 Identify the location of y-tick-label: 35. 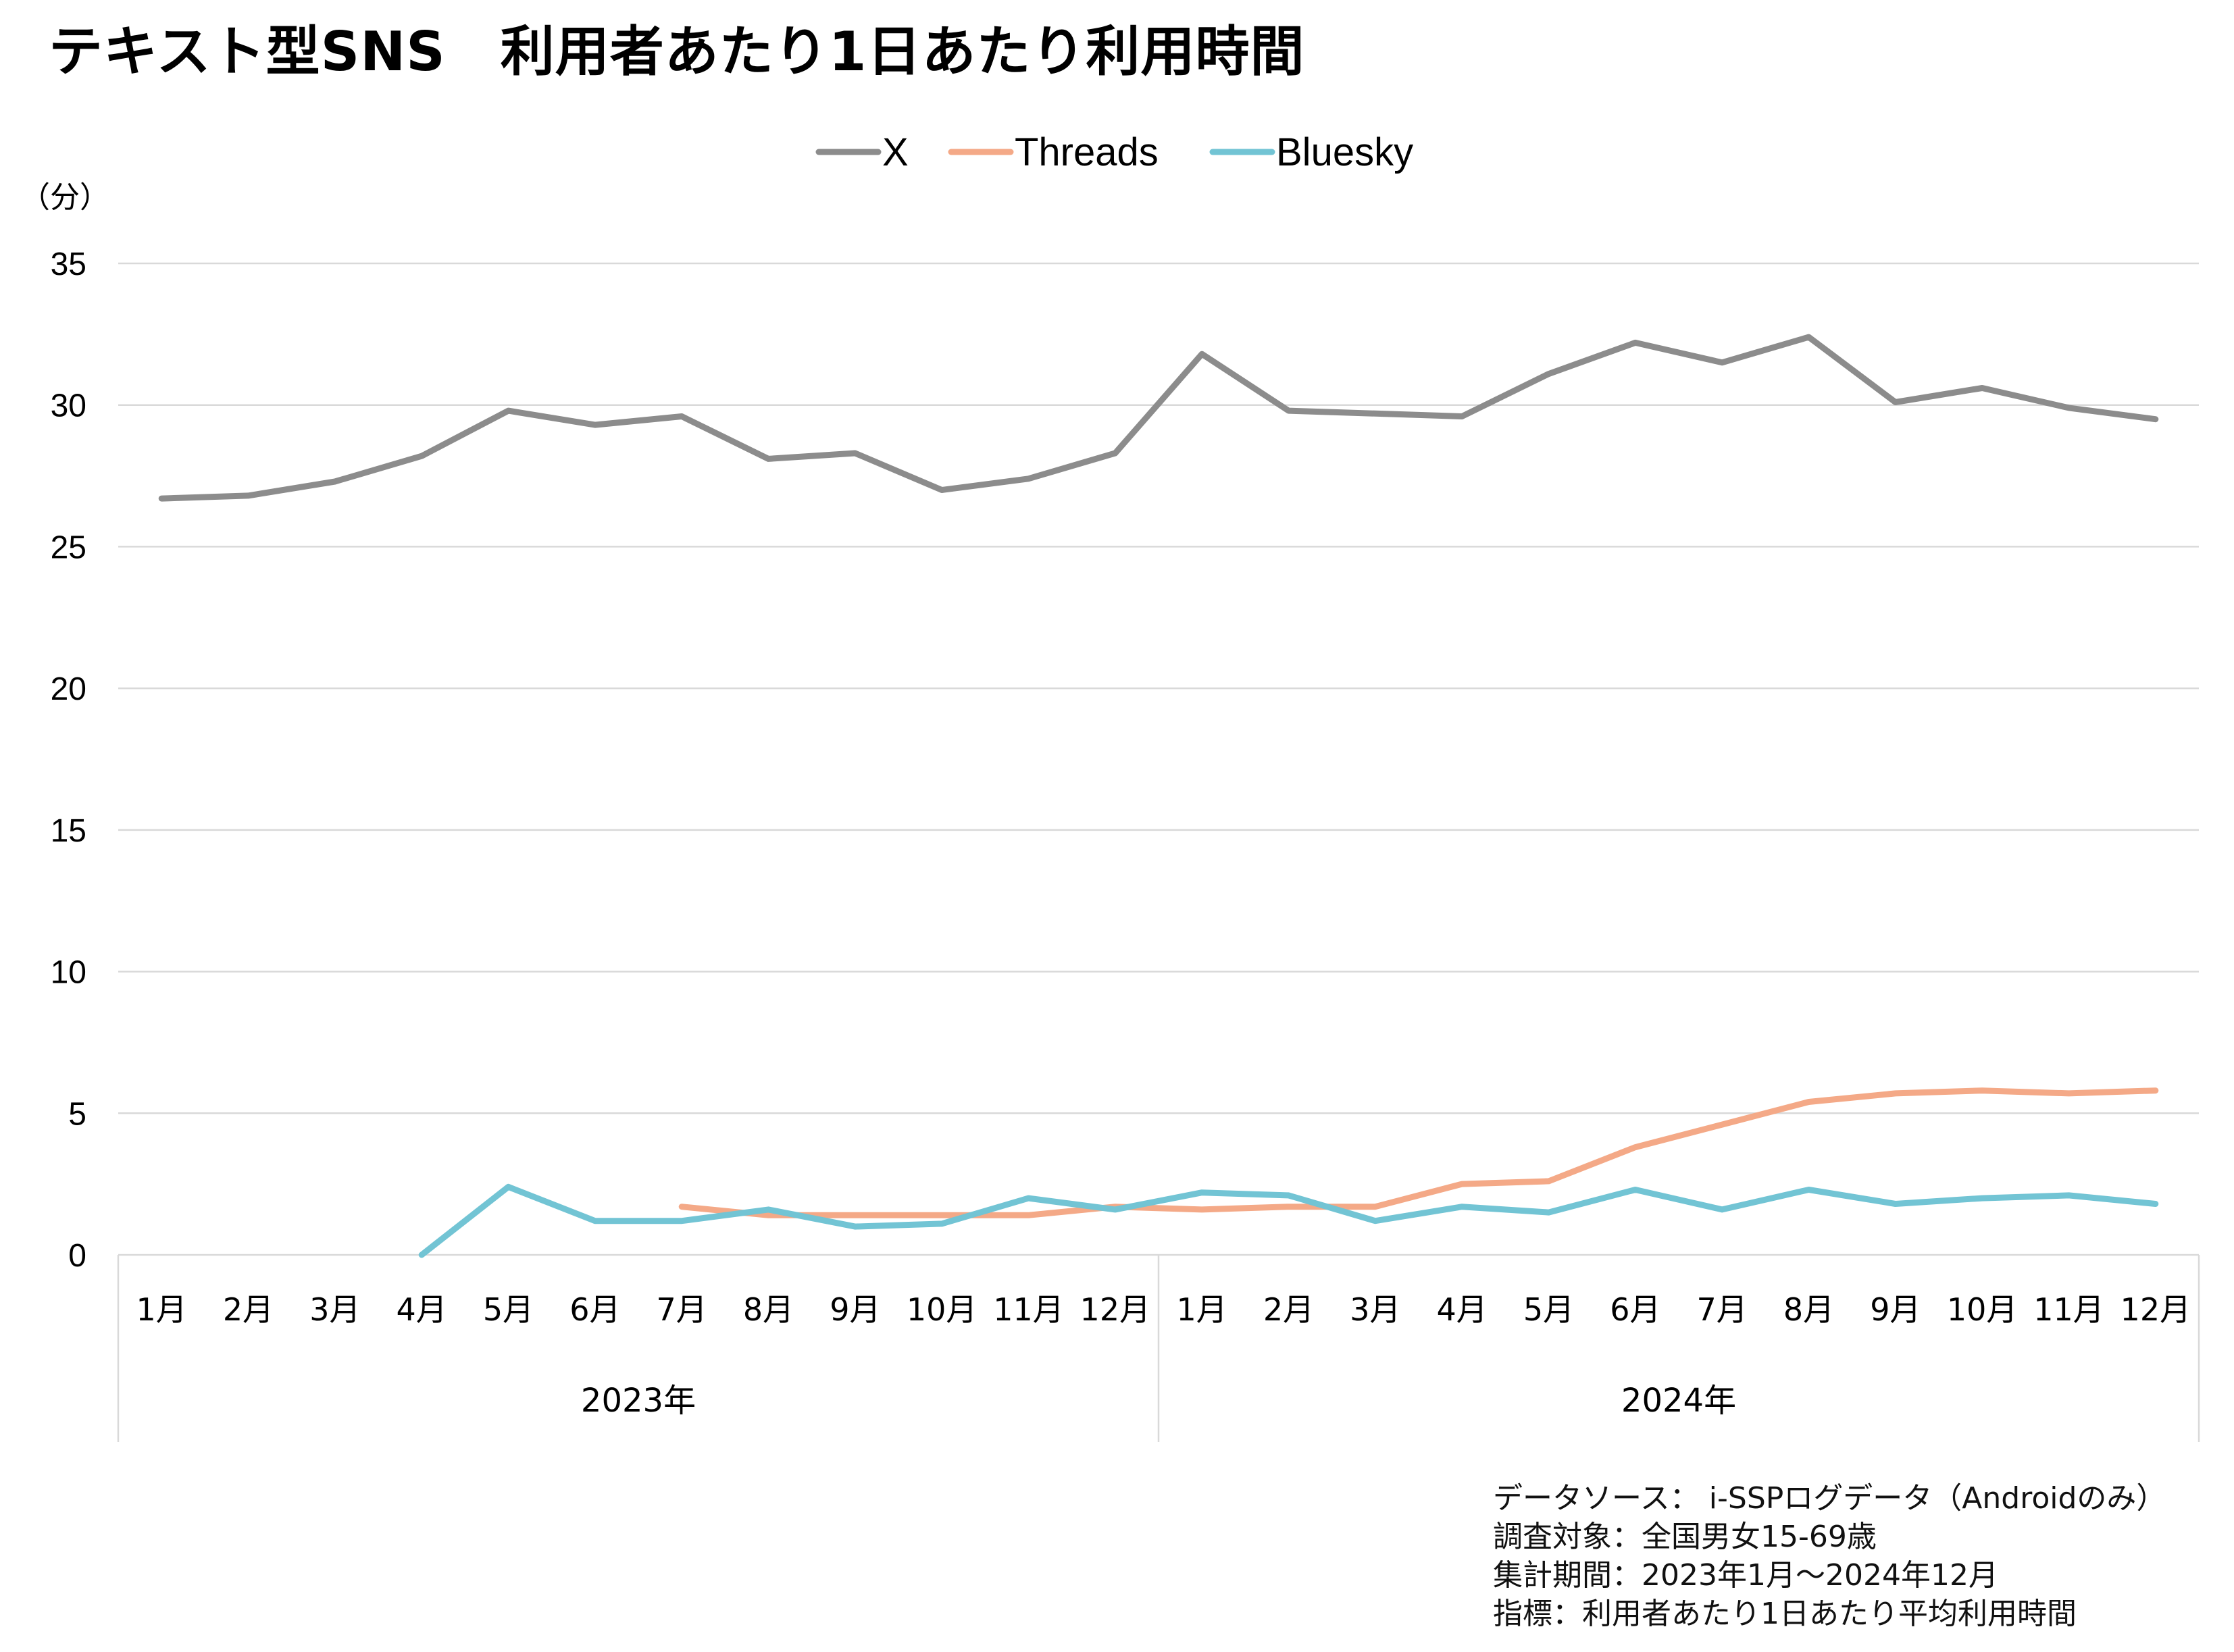
(68, 264).